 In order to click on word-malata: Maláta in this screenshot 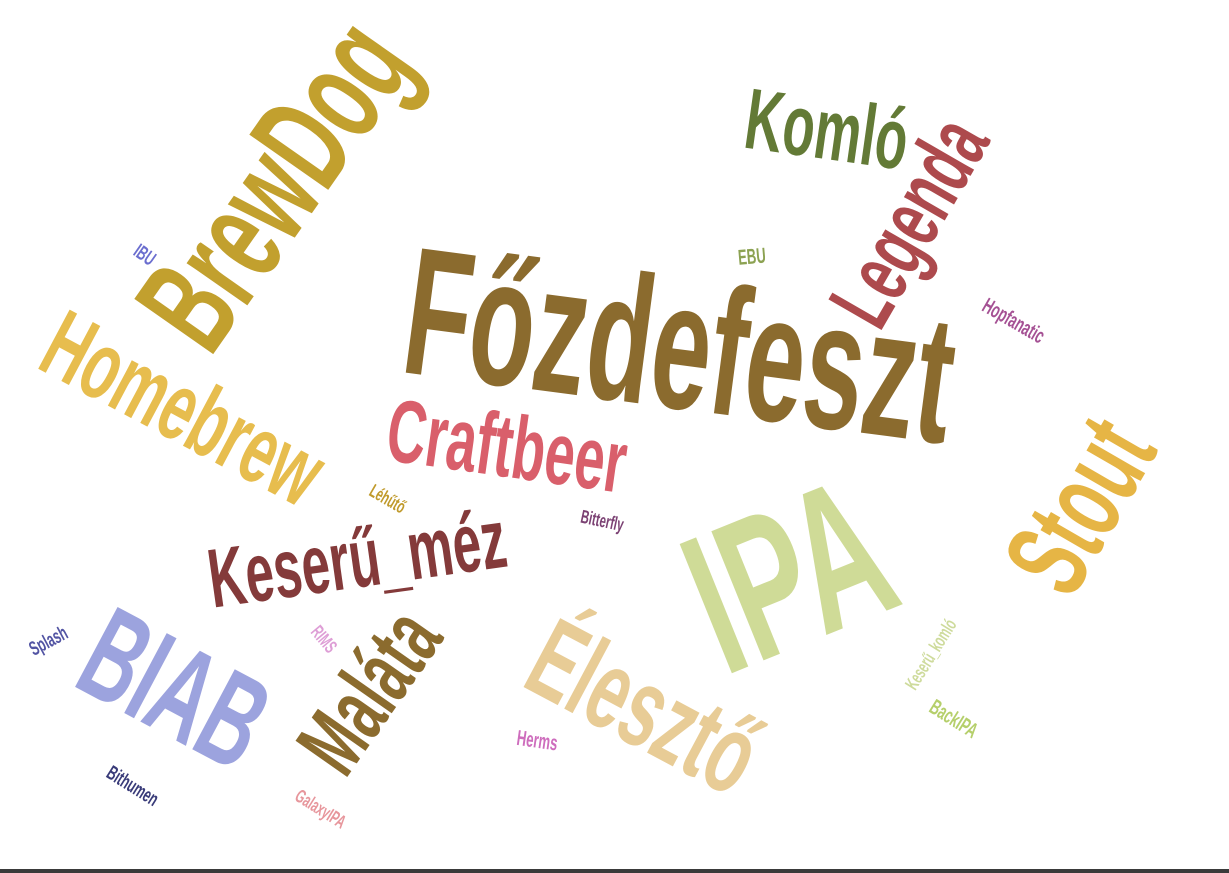, I will do `click(370, 691)`.